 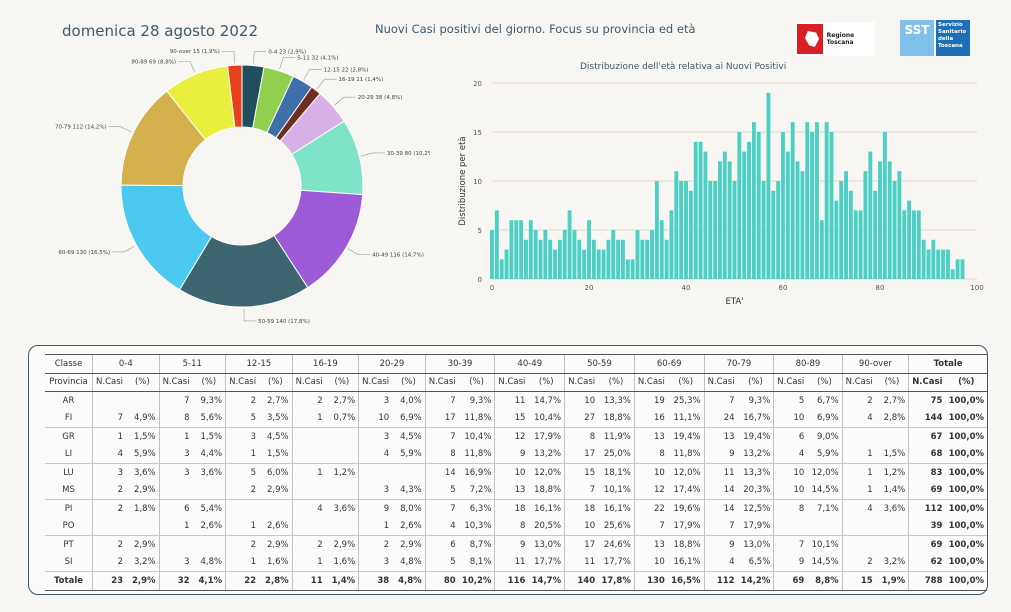 What do you see at coordinates (209, 562) in the screenshot?
I see `pct-cell: 4,8%` at bounding box center [209, 562].